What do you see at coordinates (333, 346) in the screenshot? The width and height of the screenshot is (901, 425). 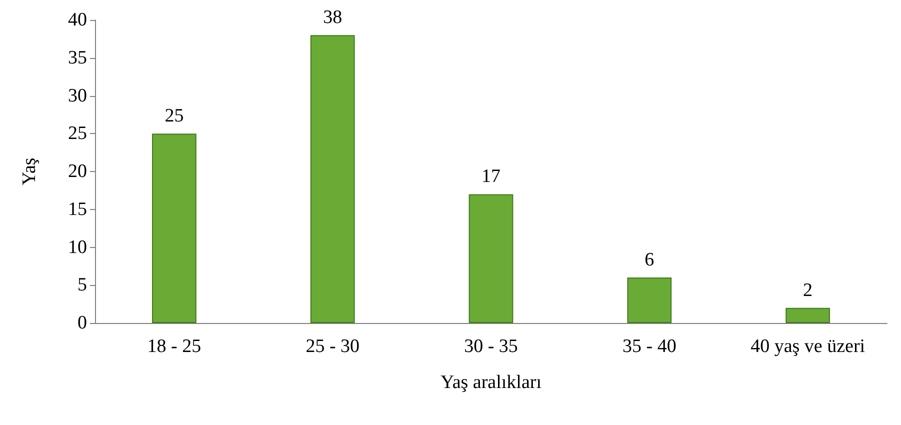 I see `x-tick-label: 25 - 30` at bounding box center [333, 346].